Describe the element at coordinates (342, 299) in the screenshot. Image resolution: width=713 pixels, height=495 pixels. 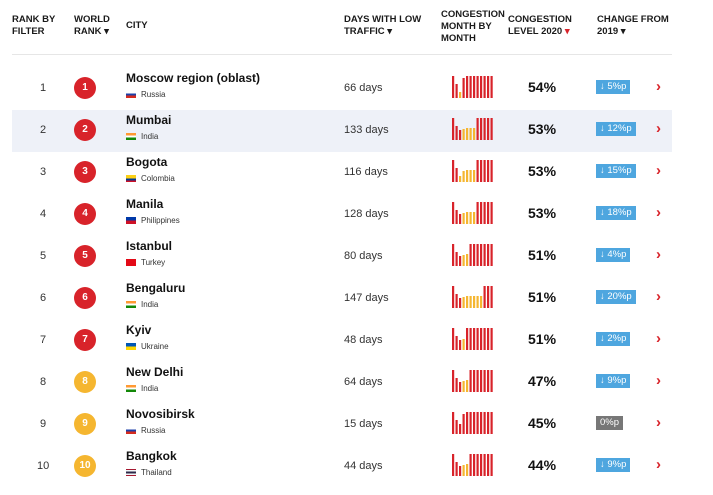
I see `table-row: 6 6 Bengaluru India 147 days 51% ↓ 20%p ›` at that location.